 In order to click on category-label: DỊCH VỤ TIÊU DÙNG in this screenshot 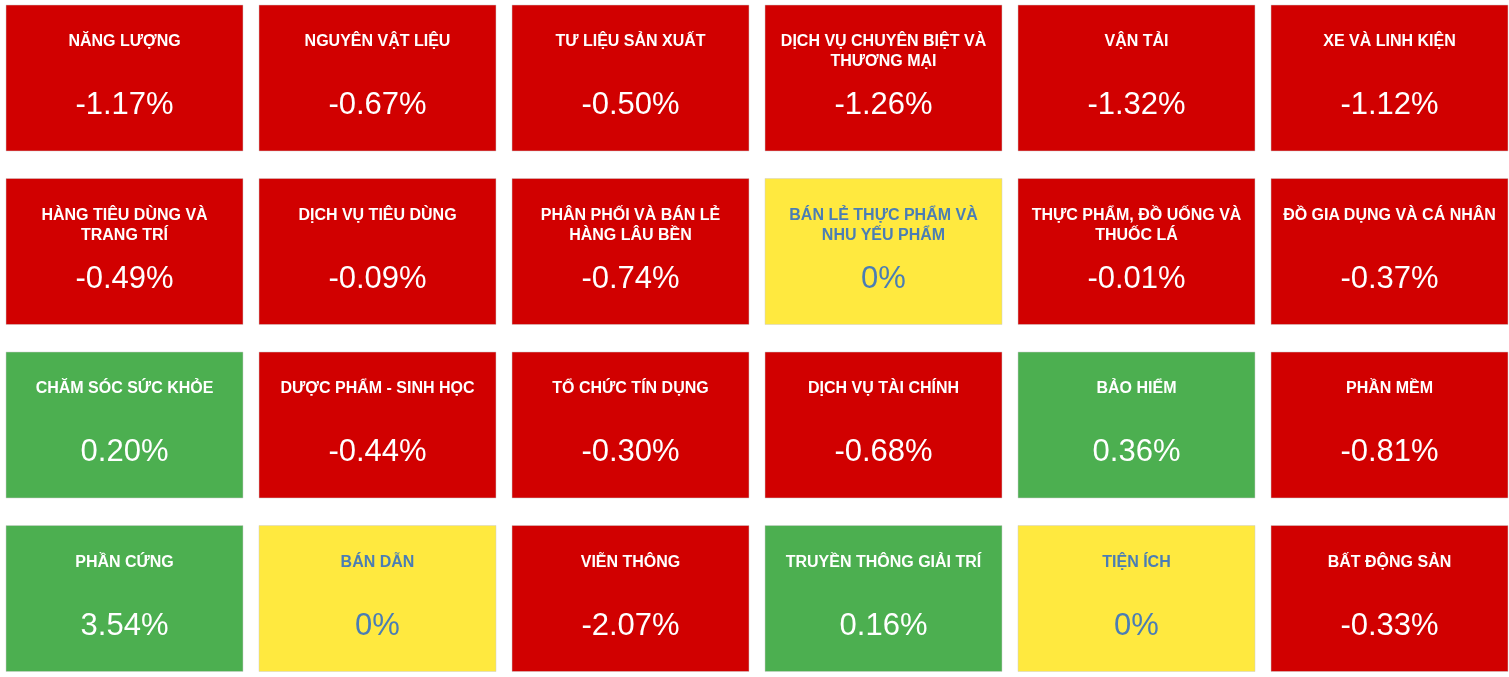, I will do `click(377, 213)`.